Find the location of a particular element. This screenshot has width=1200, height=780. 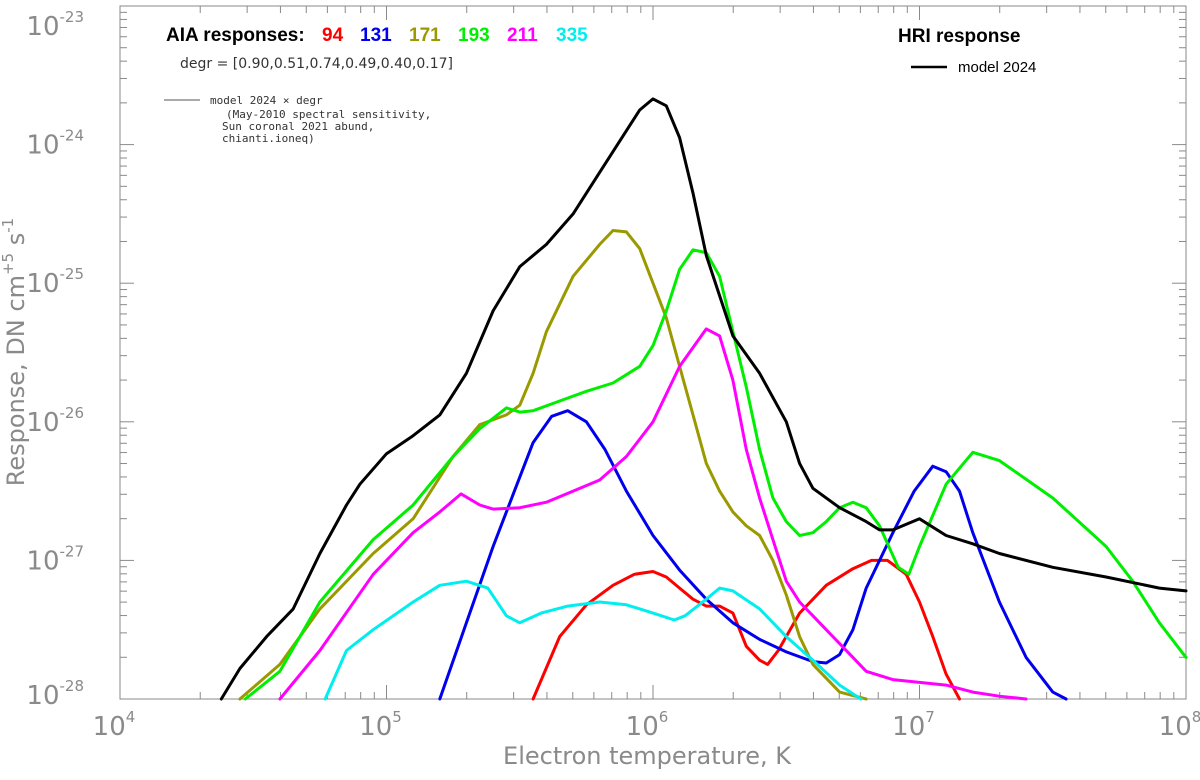

y-tick-exponent: -24 is located at coordinates (72, 136).